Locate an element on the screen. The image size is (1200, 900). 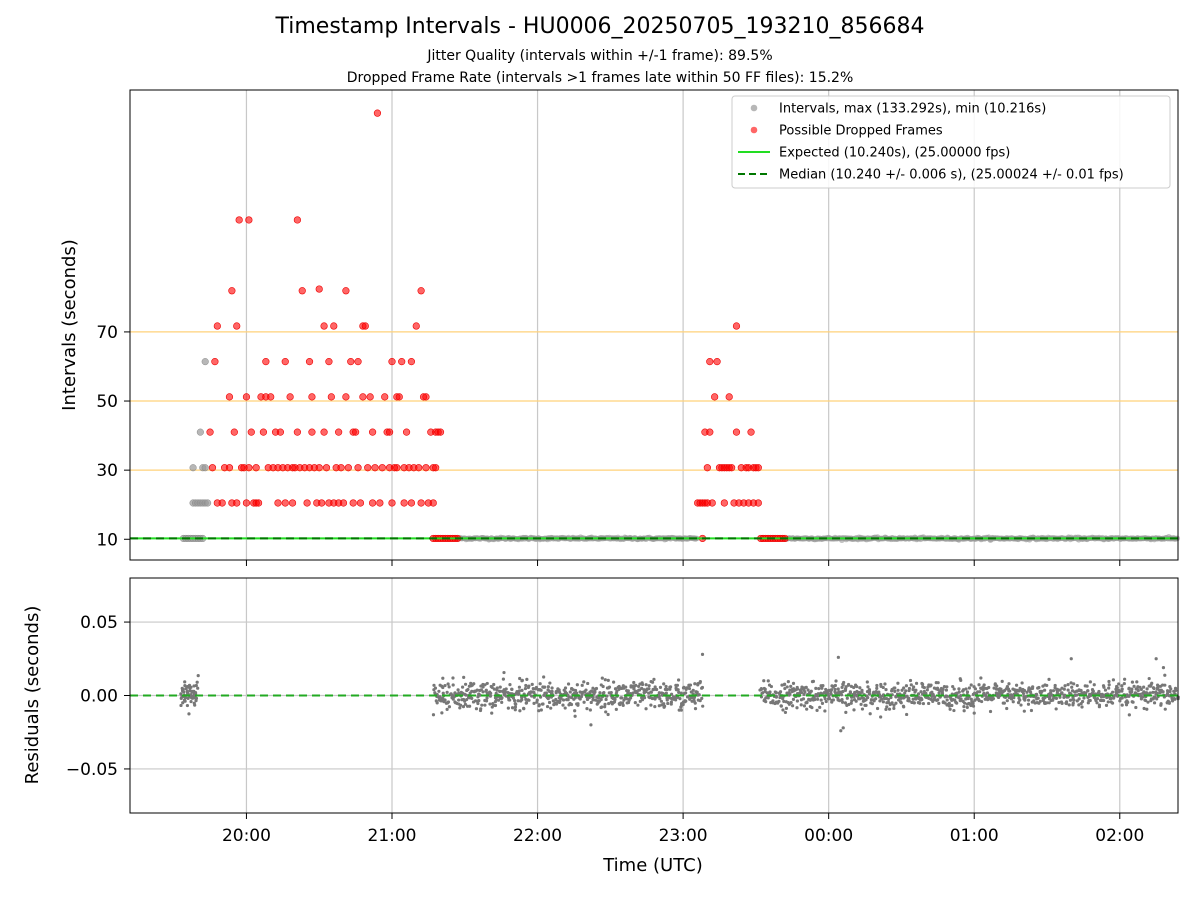
x-tick-label: 00:00 is located at coordinates (828, 836).